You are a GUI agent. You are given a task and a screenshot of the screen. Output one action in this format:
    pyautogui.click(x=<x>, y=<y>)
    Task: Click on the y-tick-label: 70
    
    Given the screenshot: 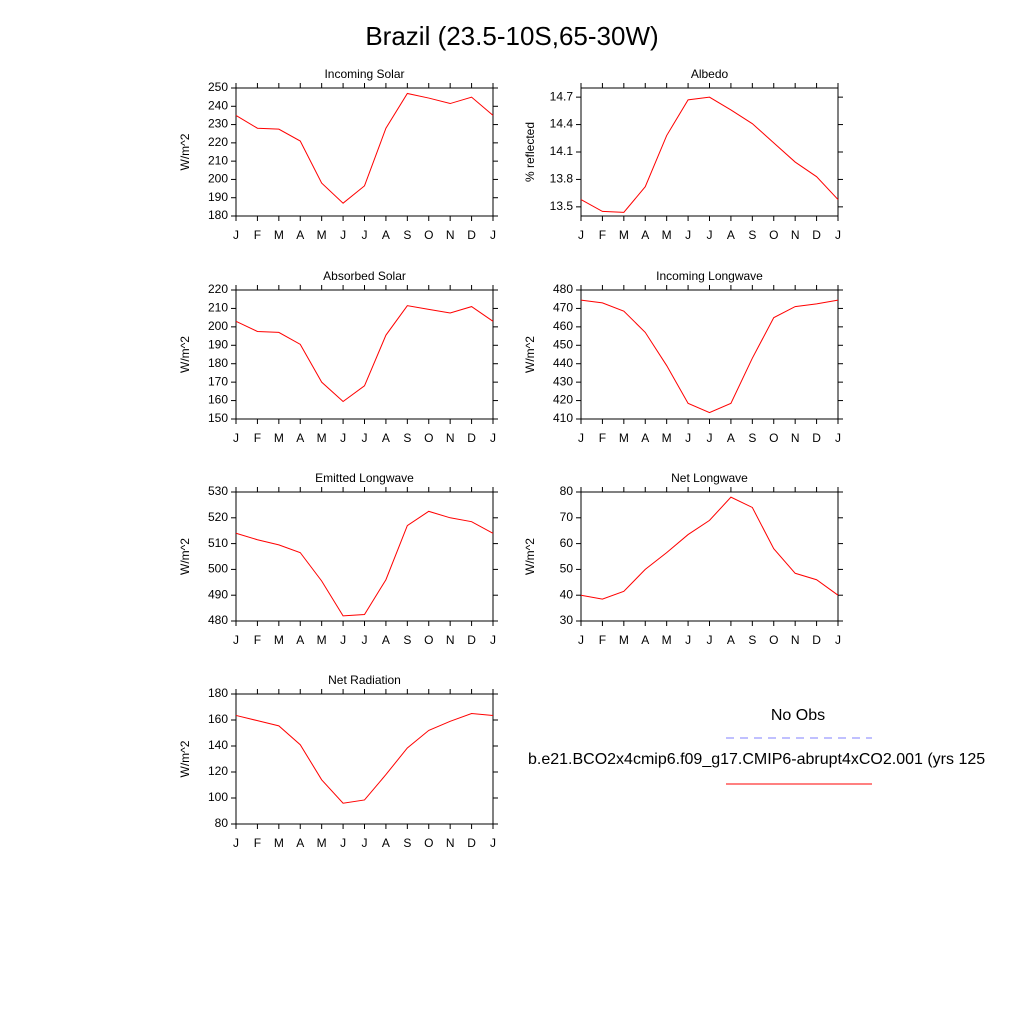 What is the action you would take?
    pyautogui.click(x=567, y=517)
    